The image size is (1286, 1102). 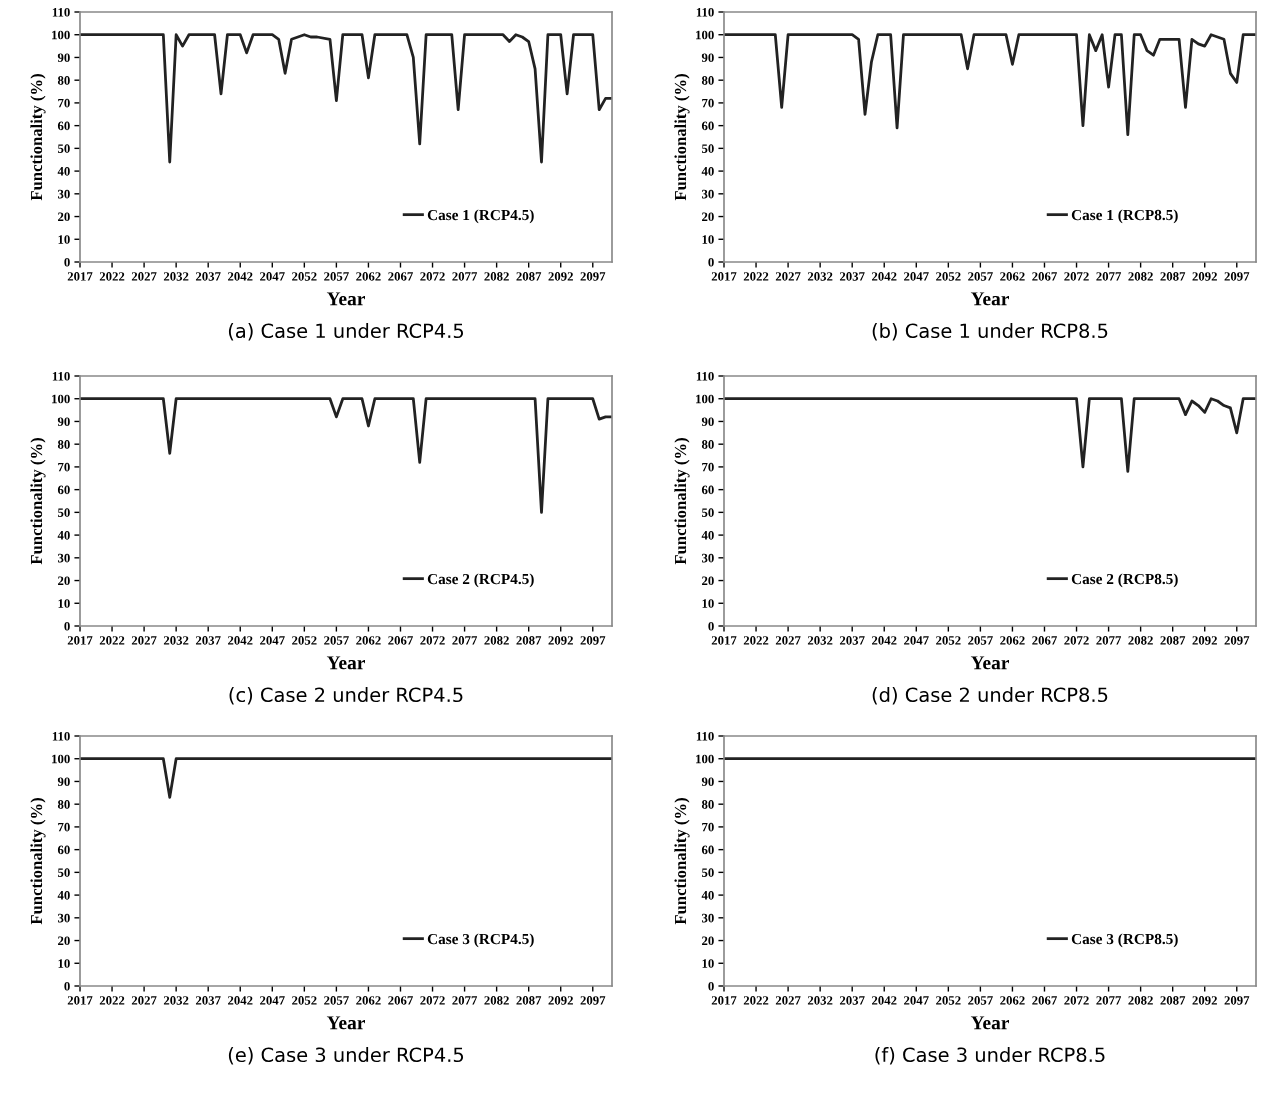 I want to click on text: (f) Case 3 under RCP8.5, so click(x=990, y=1056).